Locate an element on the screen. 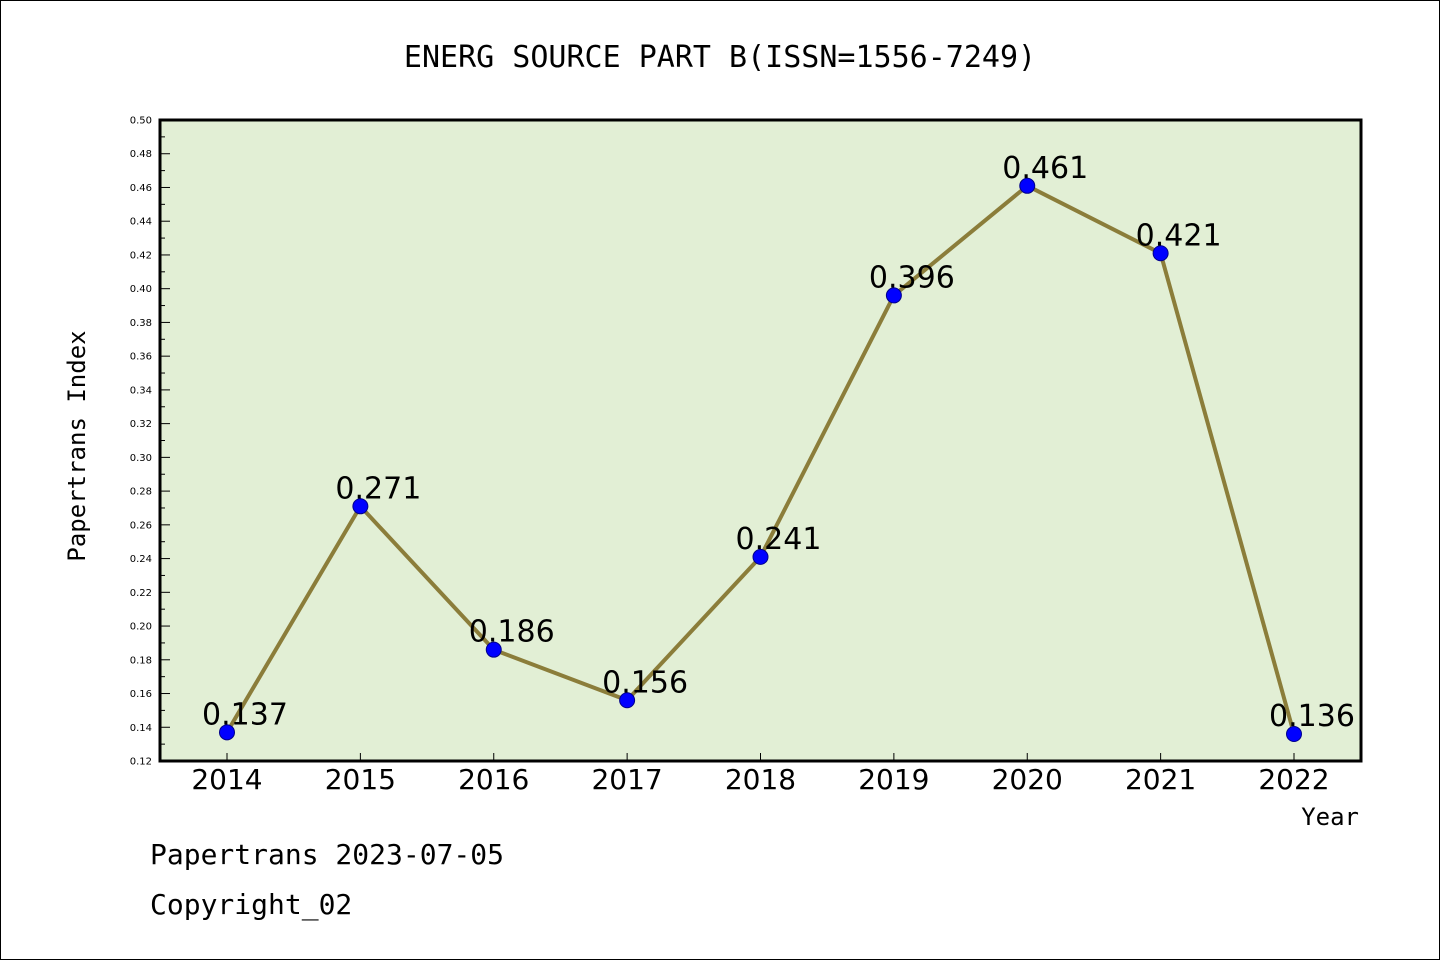  x-tick-label: 2018 is located at coordinates (760, 779).